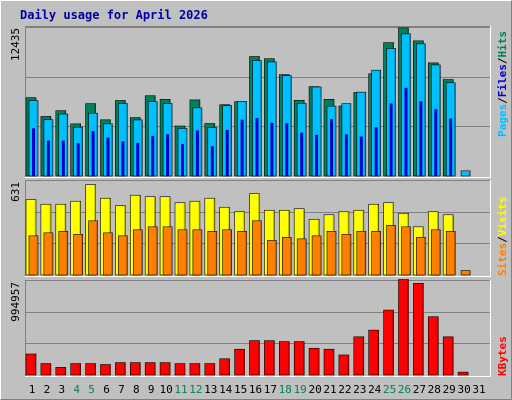 The height and width of the screenshot is (400, 512). What do you see at coordinates (226, 389) in the screenshot?
I see `x-tick-label-day-14: 14` at bounding box center [226, 389].